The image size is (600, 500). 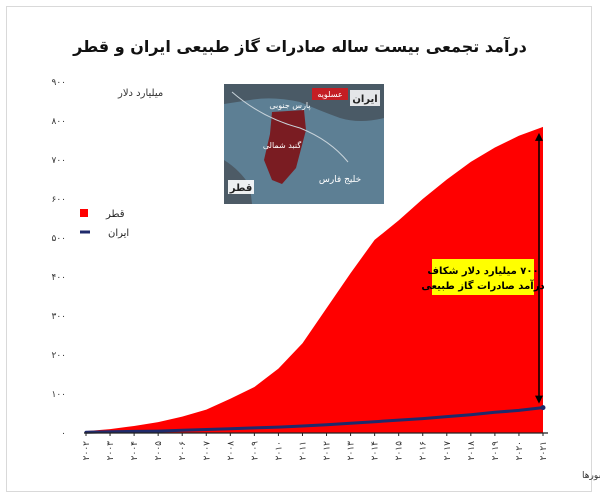 I want to click on y-tick-label: ۲۰۰, so click(x=58, y=356).